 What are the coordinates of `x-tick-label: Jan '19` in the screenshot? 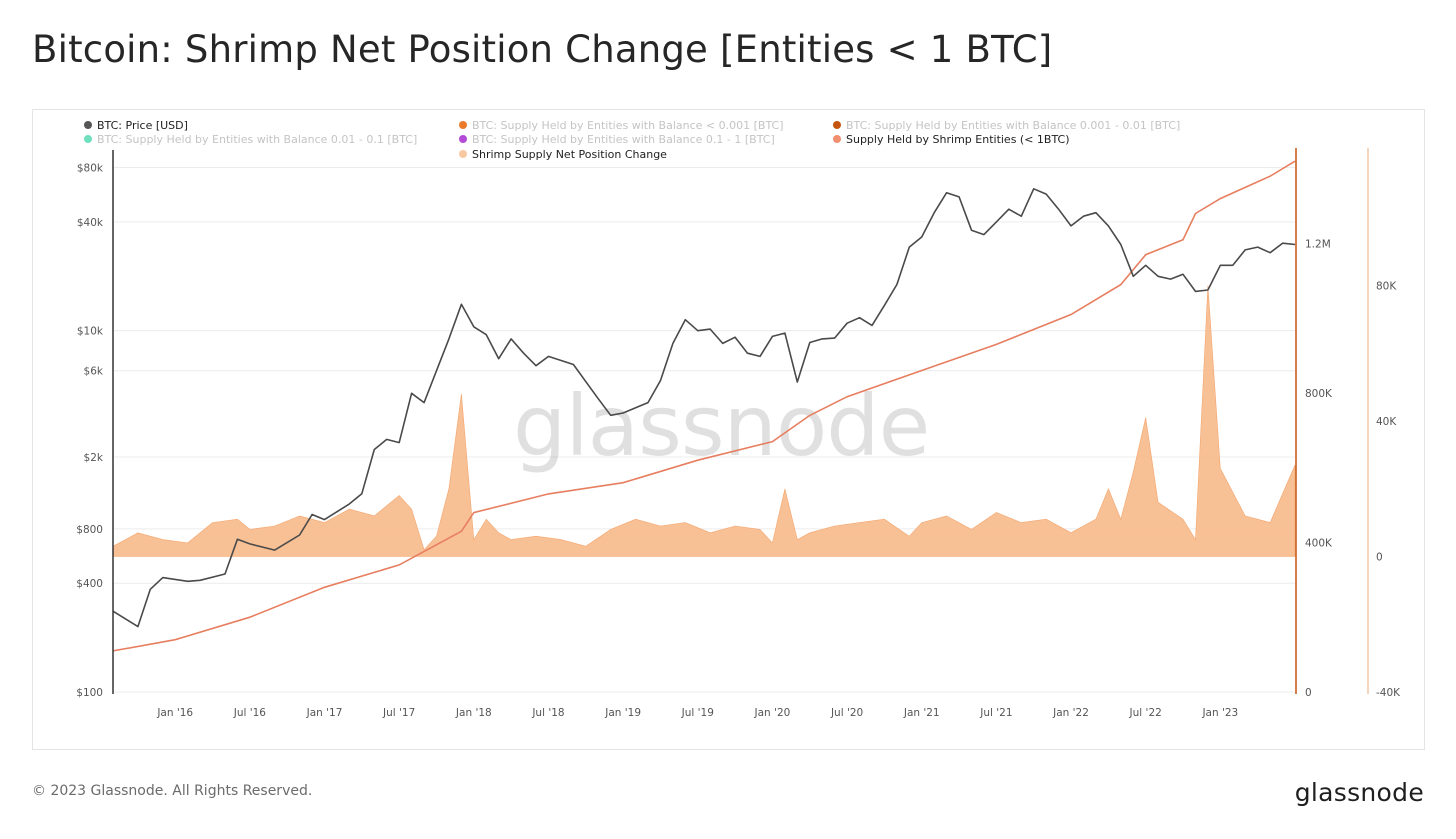 It's located at (622, 713).